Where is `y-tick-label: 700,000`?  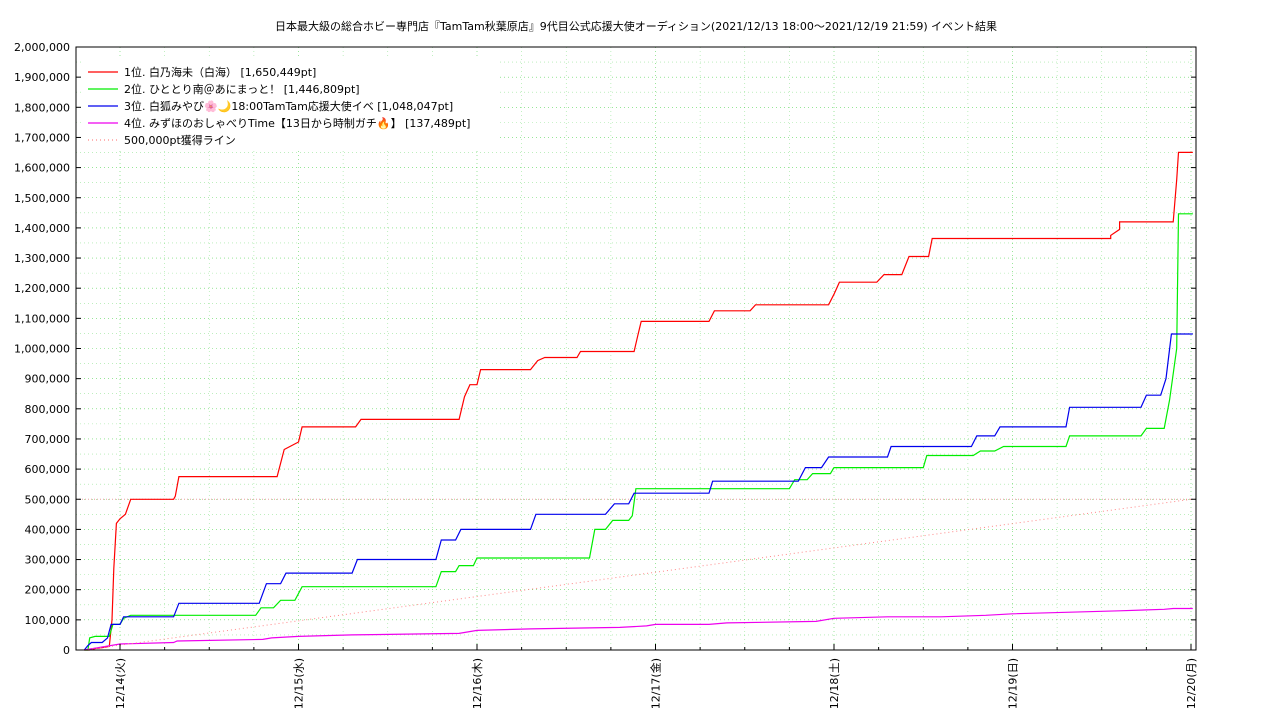
y-tick-label: 700,000 is located at coordinates (48, 439).